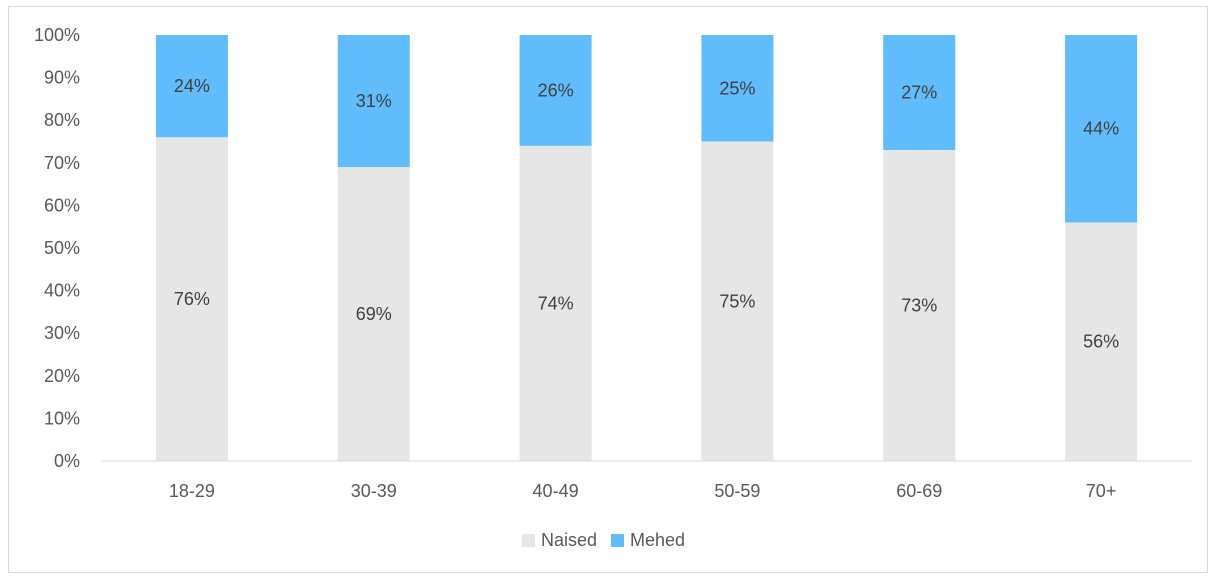  What do you see at coordinates (737, 491) in the screenshot?
I see `x-tick-label: 50-59` at bounding box center [737, 491].